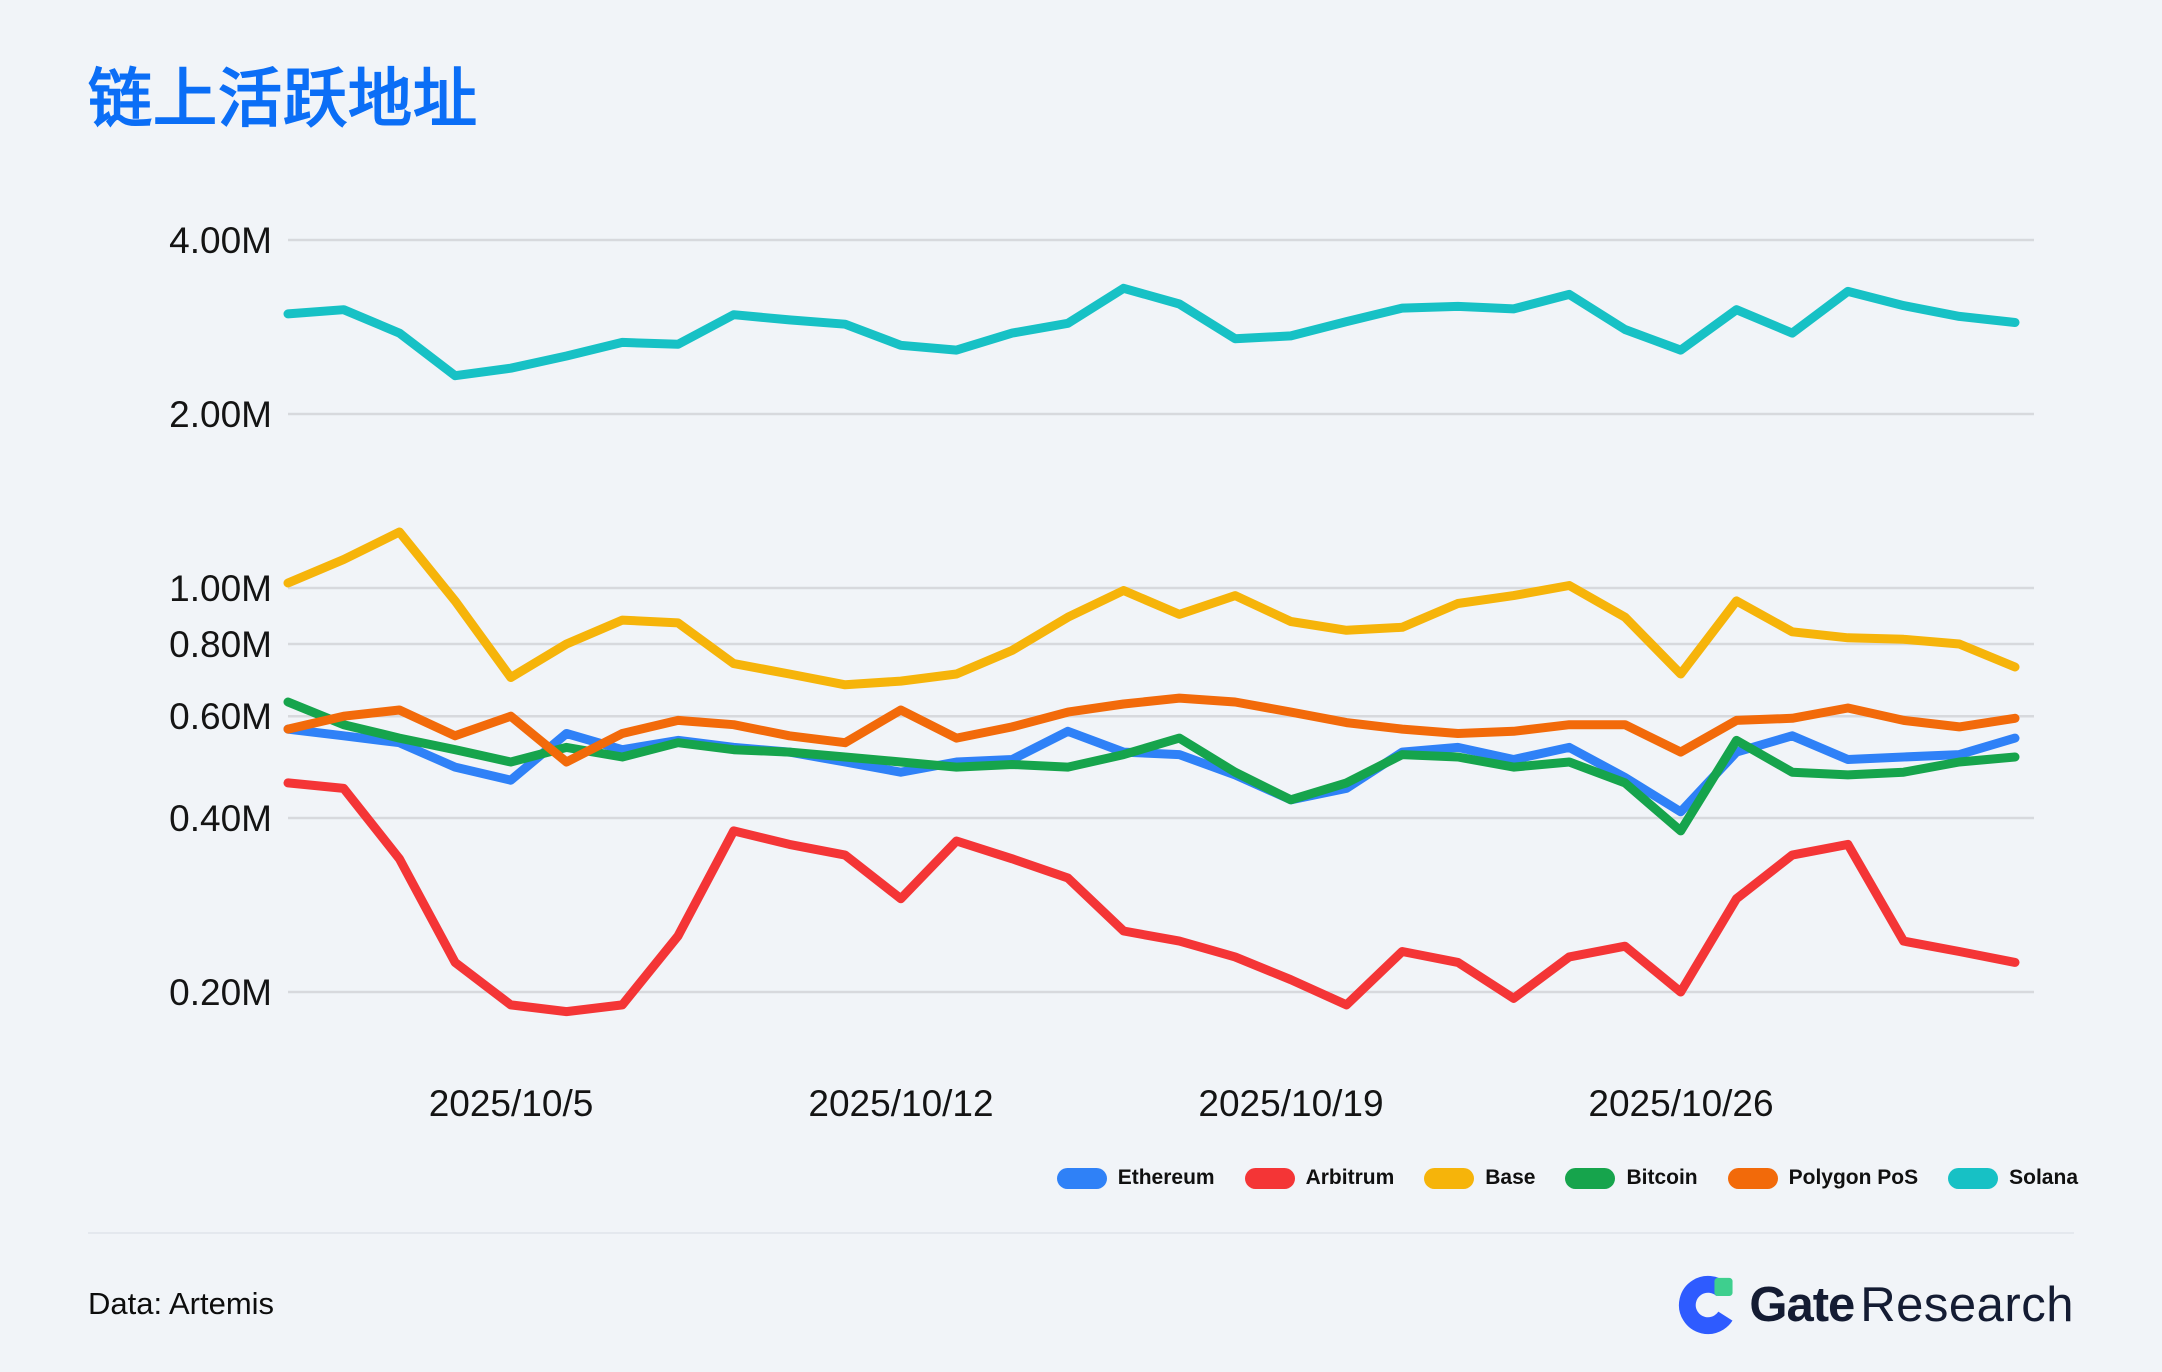 The height and width of the screenshot is (1372, 2162). What do you see at coordinates (220, 414) in the screenshot?
I see `y-axis-tick-2.00M: 2.00M` at bounding box center [220, 414].